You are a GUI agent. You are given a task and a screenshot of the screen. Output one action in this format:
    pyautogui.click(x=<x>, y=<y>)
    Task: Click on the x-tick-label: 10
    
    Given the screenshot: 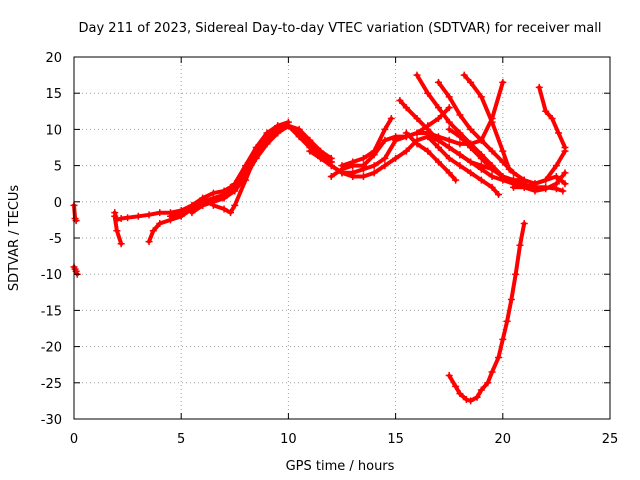 What is the action you would take?
    pyautogui.click(x=288, y=439)
    